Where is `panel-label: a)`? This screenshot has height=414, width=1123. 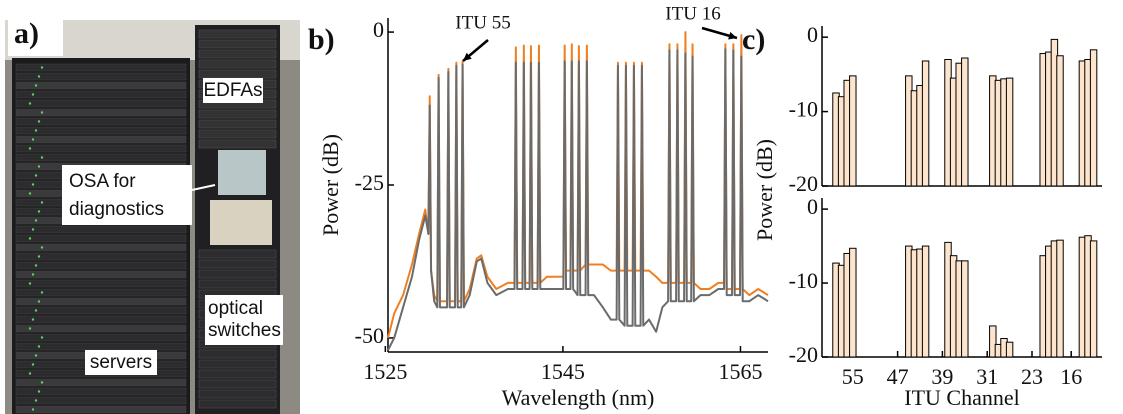 panel-label: a) is located at coordinates (26, 33).